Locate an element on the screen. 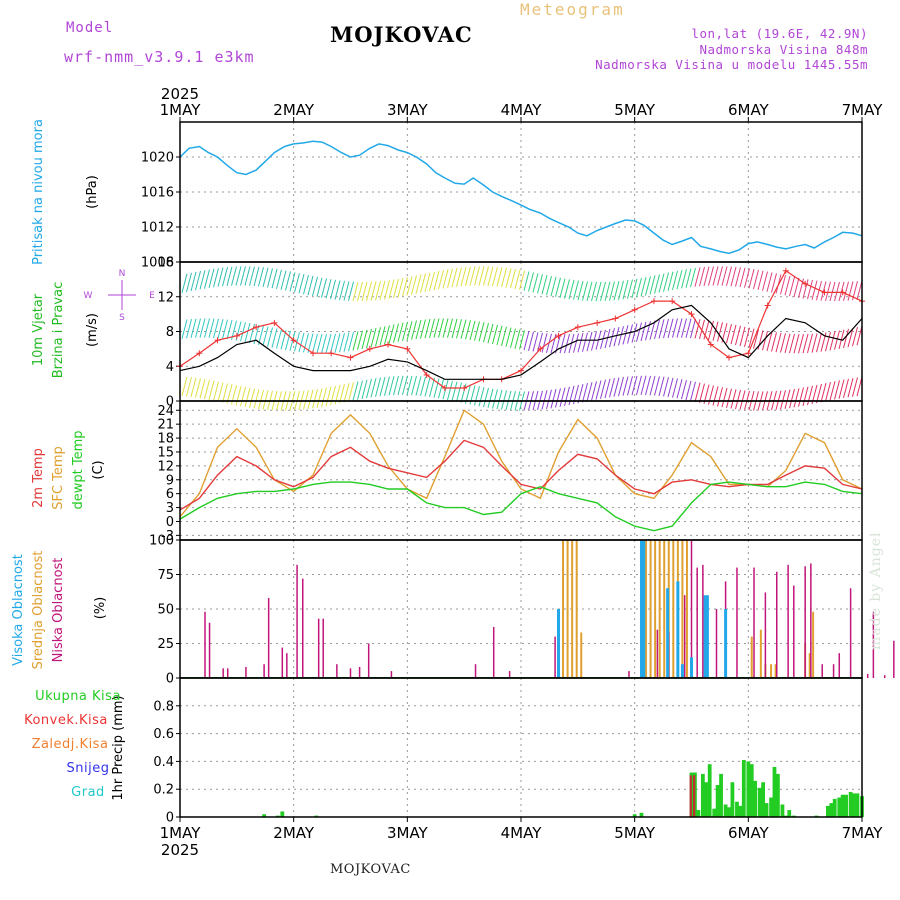 The image size is (900, 900). y-tick-label: 1008 is located at coordinates (157, 263).